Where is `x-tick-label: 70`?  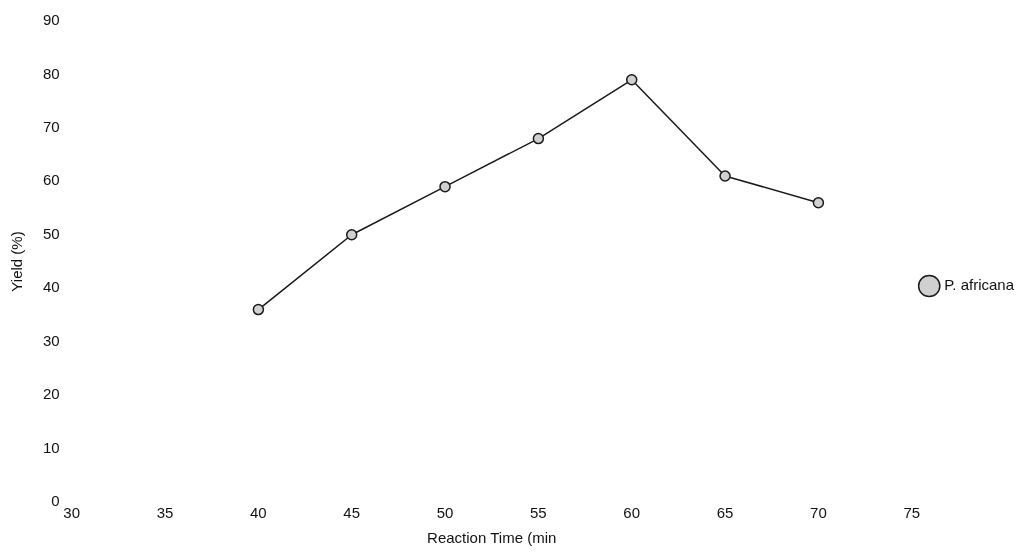
x-tick-label: 70 is located at coordinates (818, 513).